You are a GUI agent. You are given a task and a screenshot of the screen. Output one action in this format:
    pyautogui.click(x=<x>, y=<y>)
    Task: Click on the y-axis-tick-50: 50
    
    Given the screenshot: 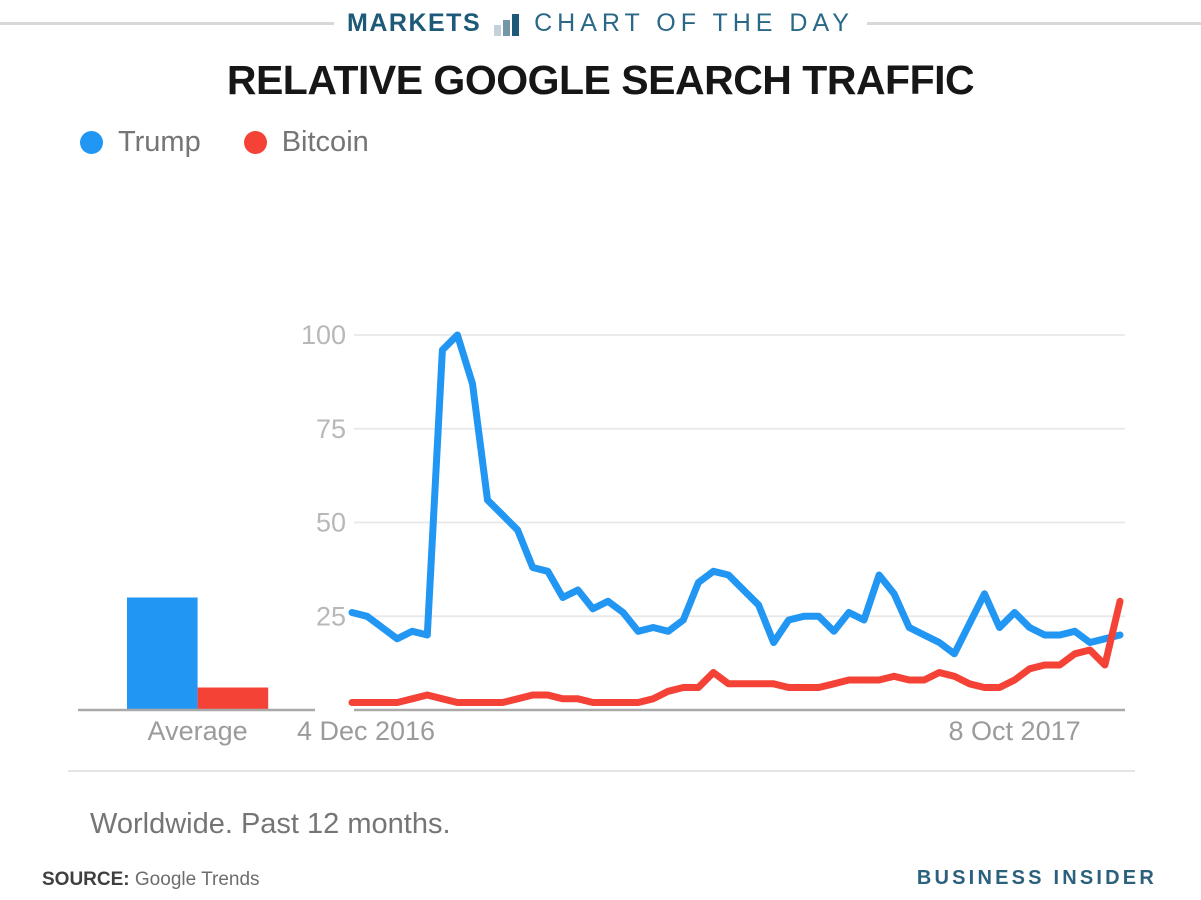 What is the action you would take?
    pyautogui.click(x=331, y=523)
    